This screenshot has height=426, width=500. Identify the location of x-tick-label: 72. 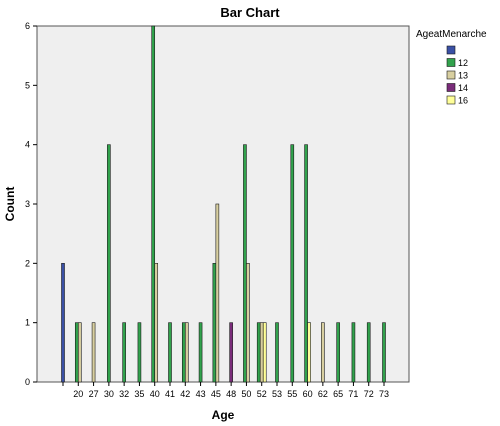
(369, 394).